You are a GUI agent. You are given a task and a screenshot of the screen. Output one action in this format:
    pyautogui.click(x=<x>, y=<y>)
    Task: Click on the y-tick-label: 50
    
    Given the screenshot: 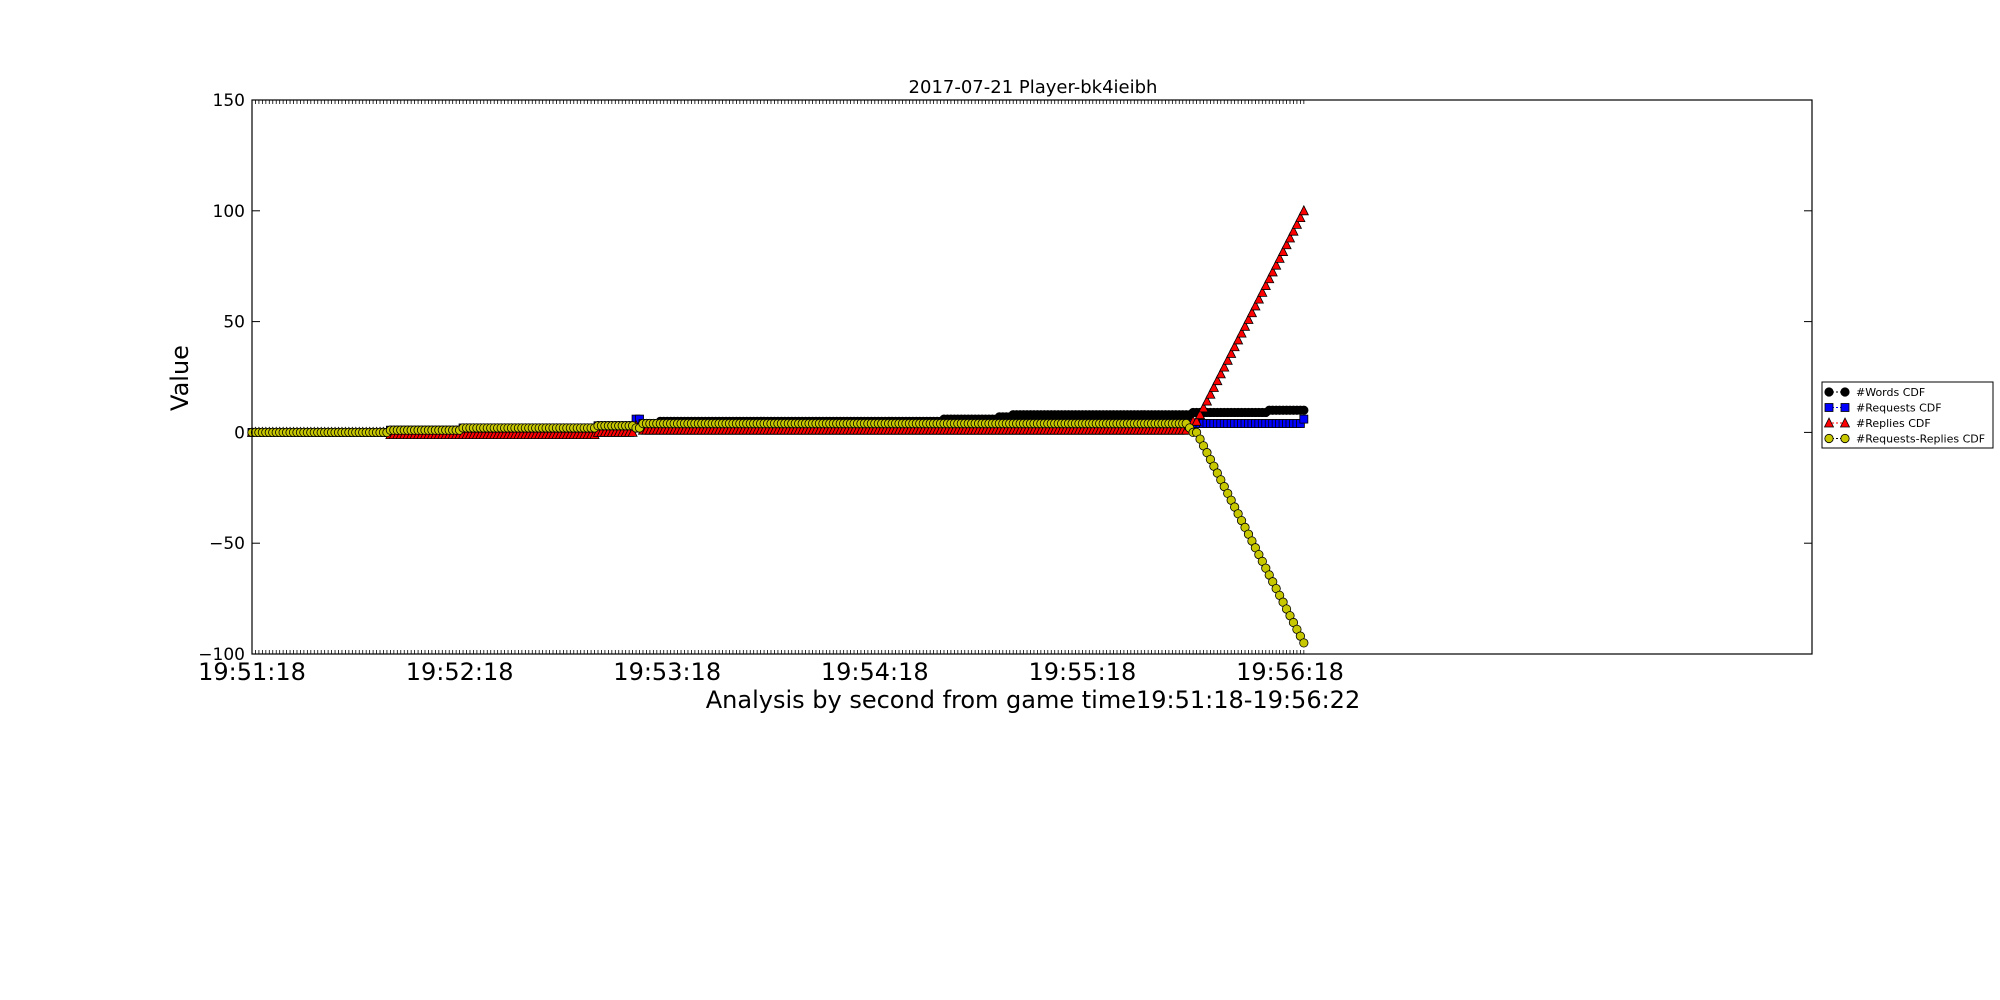 What is the action you would take?
    pyautogui.click(x=234, y=323)
    